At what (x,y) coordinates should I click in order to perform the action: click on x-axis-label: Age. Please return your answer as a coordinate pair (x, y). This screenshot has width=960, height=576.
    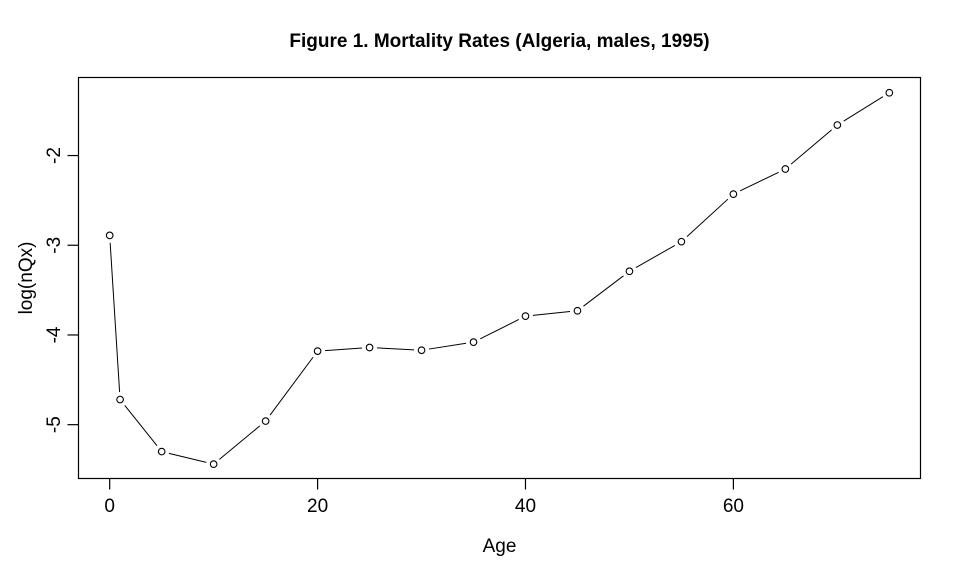
    Looking at the image, I should click on (500, 546).